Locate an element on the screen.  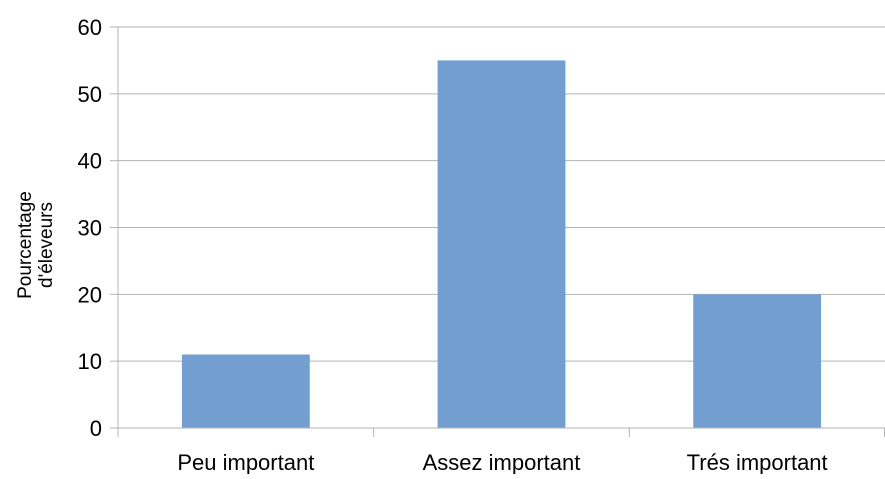
x-tick-label: Trés important is located at coordinates (757, 462).